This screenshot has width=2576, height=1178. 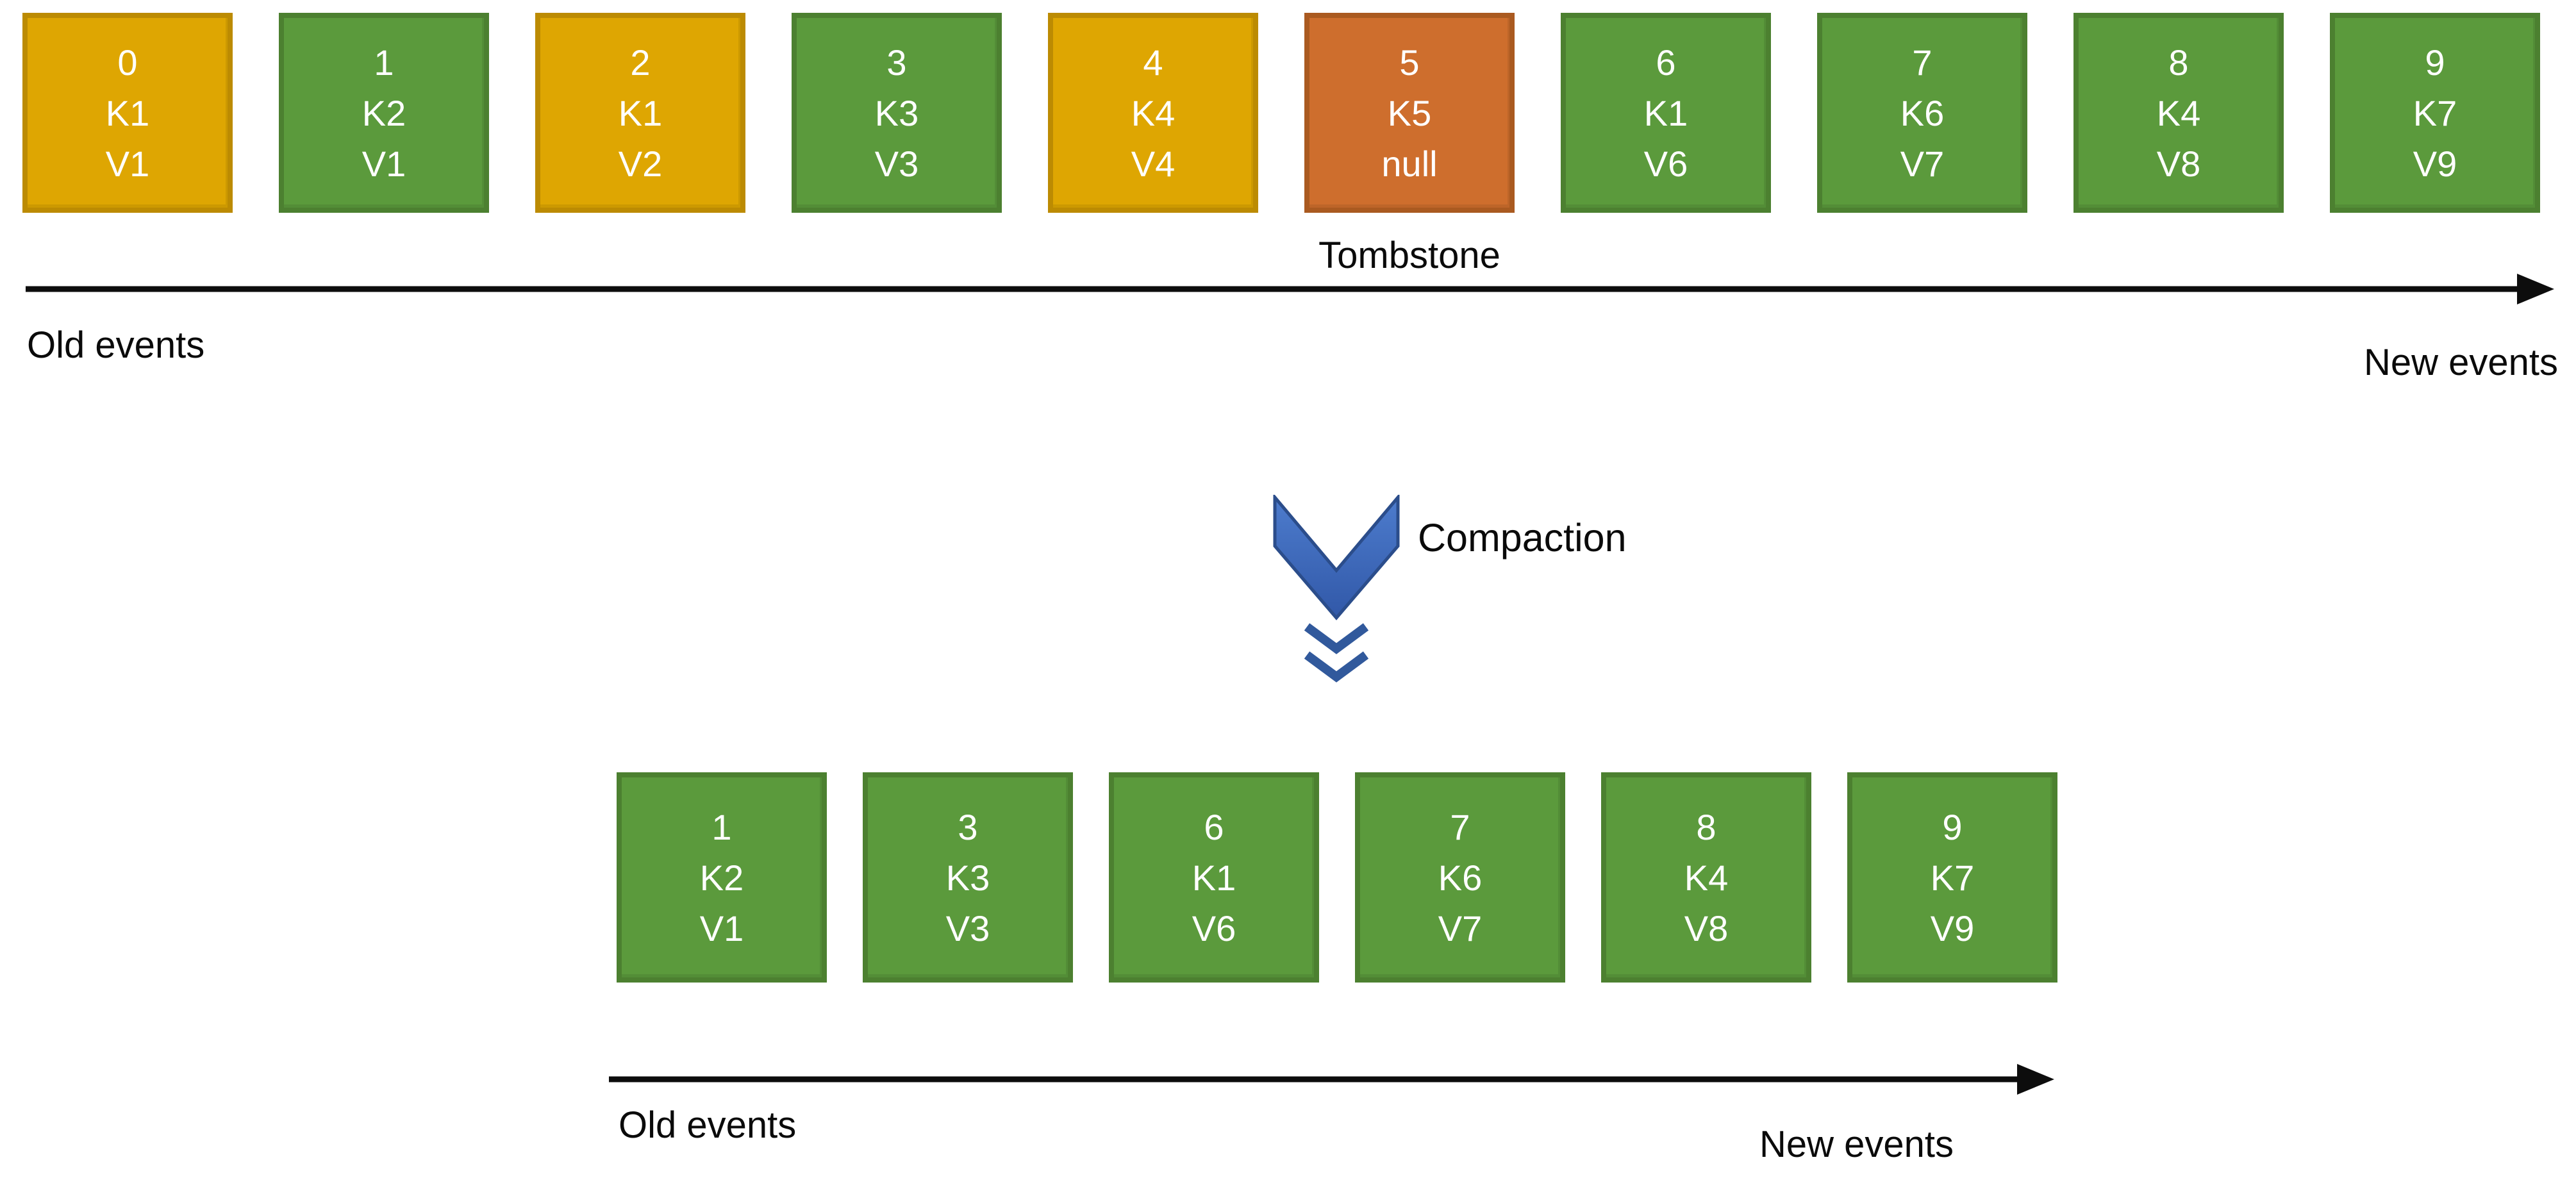 I want to click on event-value: V4, so click(x=1154, y=163).